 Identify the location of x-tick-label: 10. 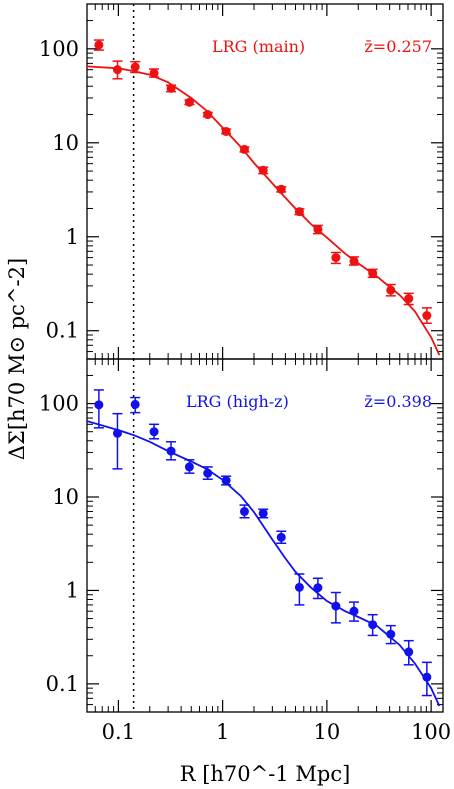
(327, 732).